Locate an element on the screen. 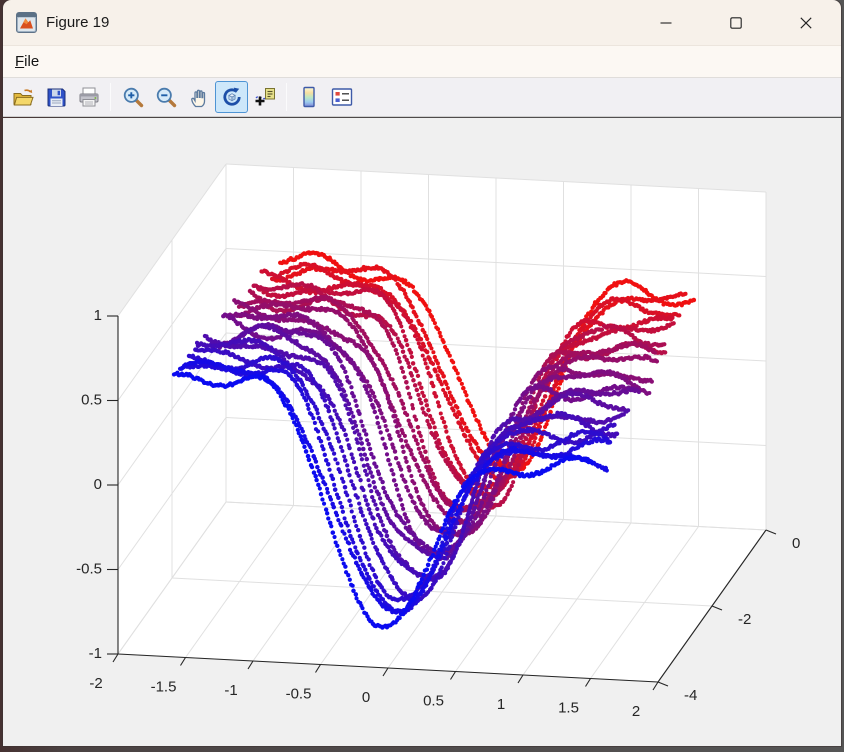  window-controls is located at coordinates (736, 22).